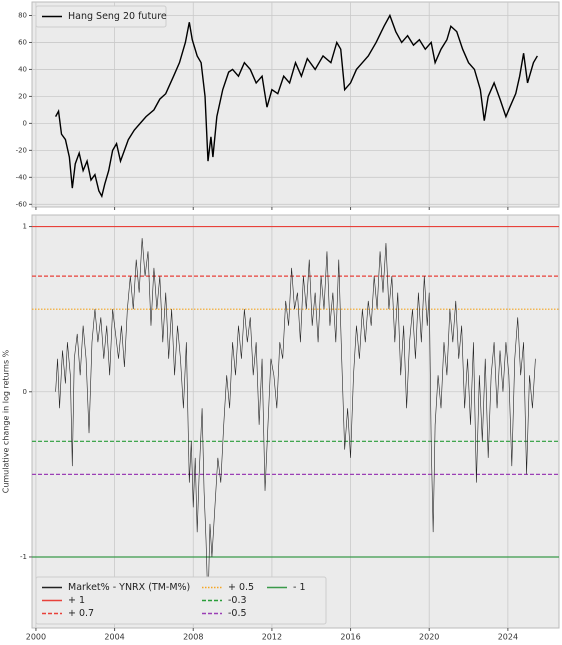 The width and height of the screenshot is (562, 645). Describe the element at coordinates (22, 42) in the screenshot. I see `y-tick-label: 60` at that location.